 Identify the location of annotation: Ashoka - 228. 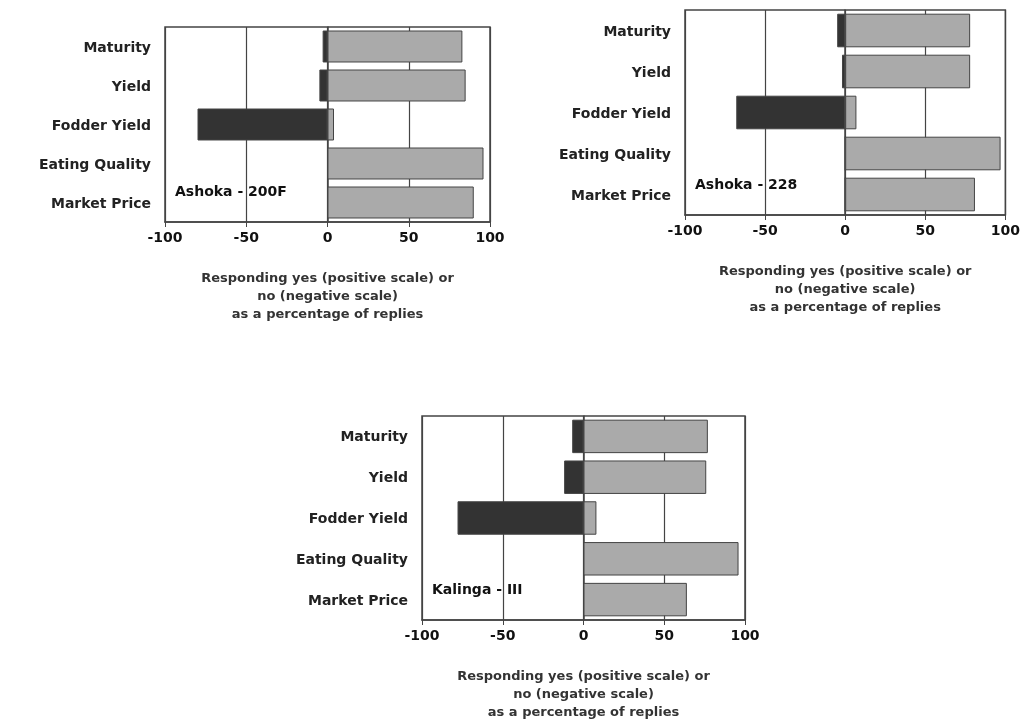
(746, 184).